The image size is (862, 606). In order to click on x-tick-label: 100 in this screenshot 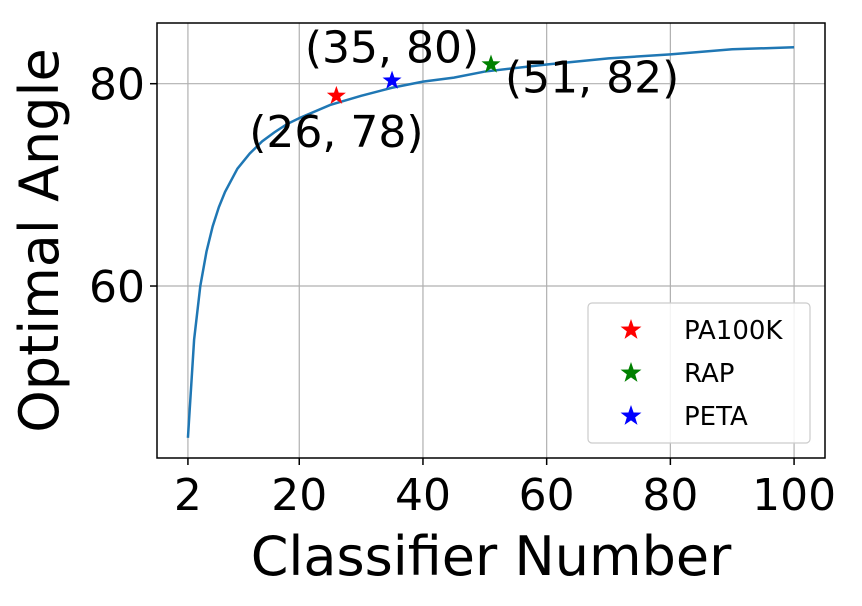, I will do `click(794, 495)`.